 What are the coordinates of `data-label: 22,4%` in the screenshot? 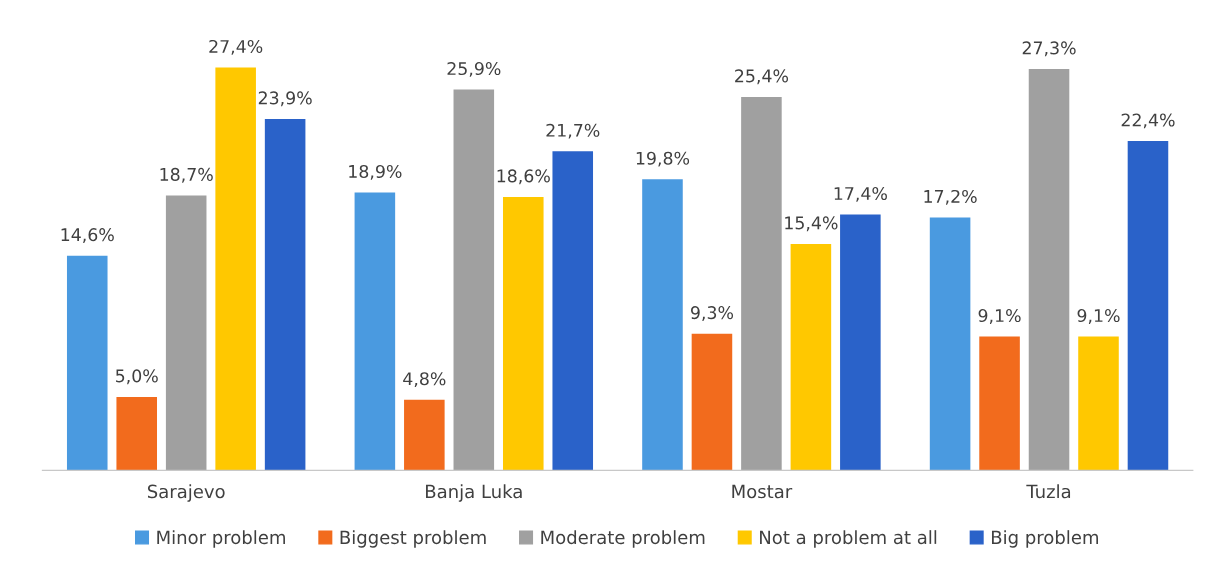 It's located at (1148, 121).